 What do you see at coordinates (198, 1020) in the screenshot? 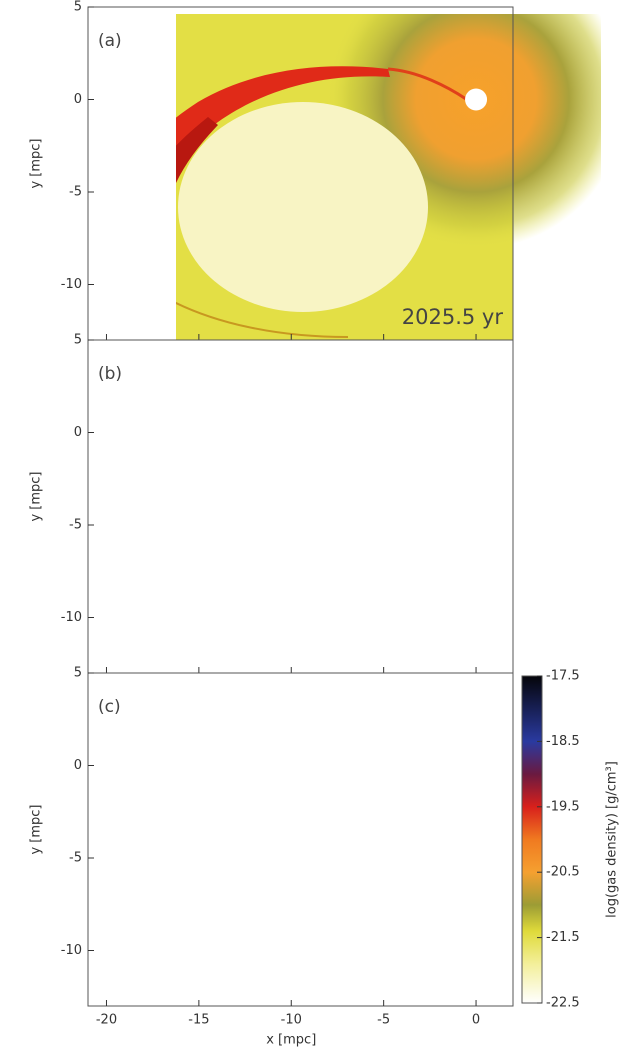
I see `x-tick-label: -15` at bounding box center [198, 1020].